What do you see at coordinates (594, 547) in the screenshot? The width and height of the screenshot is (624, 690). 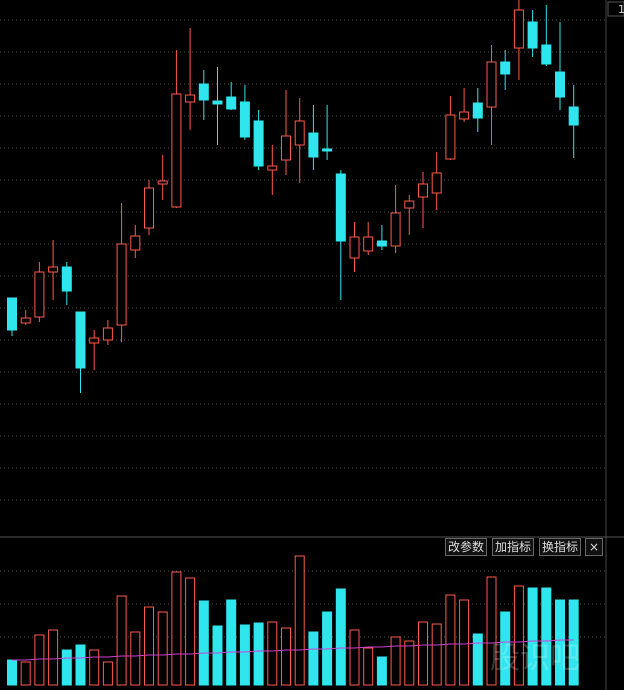 I see `close-button: ×` at bounding box center [594, 547].